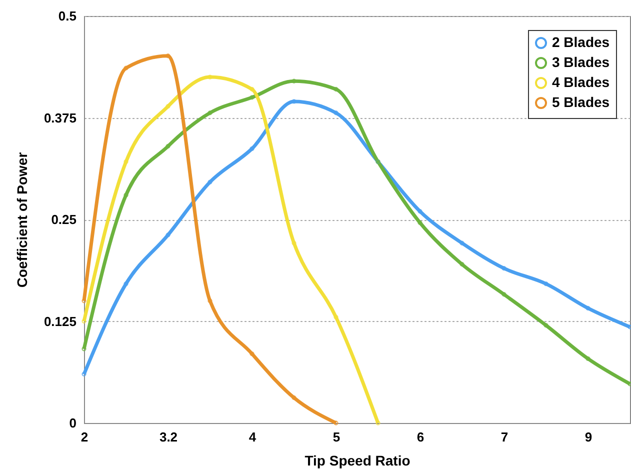 The height and width of the screenshot is (472, 631). Describe the element at coordinates (84, 437) in the screenshot. I see `x-tick-label: 2` at that location.